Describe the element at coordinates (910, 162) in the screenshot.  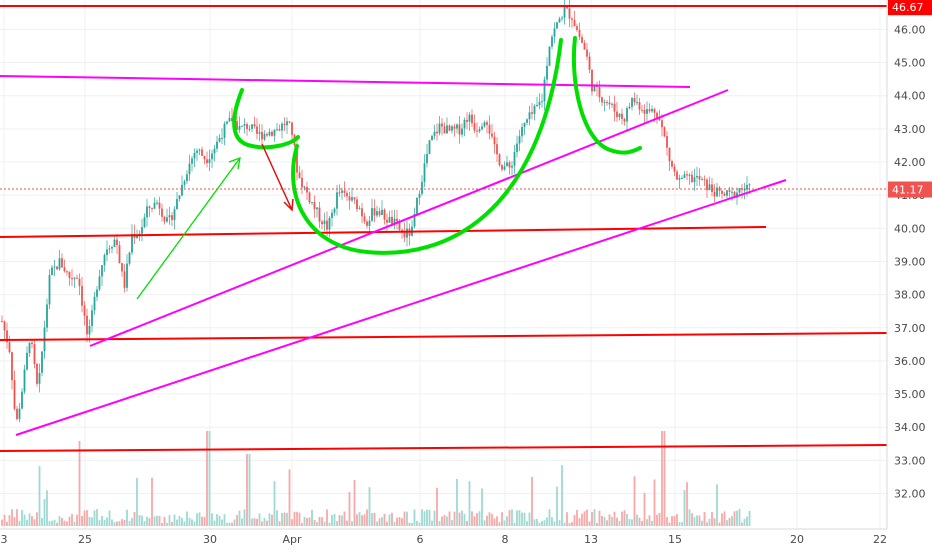
I see `y-tick-label: 42.00` at that location.